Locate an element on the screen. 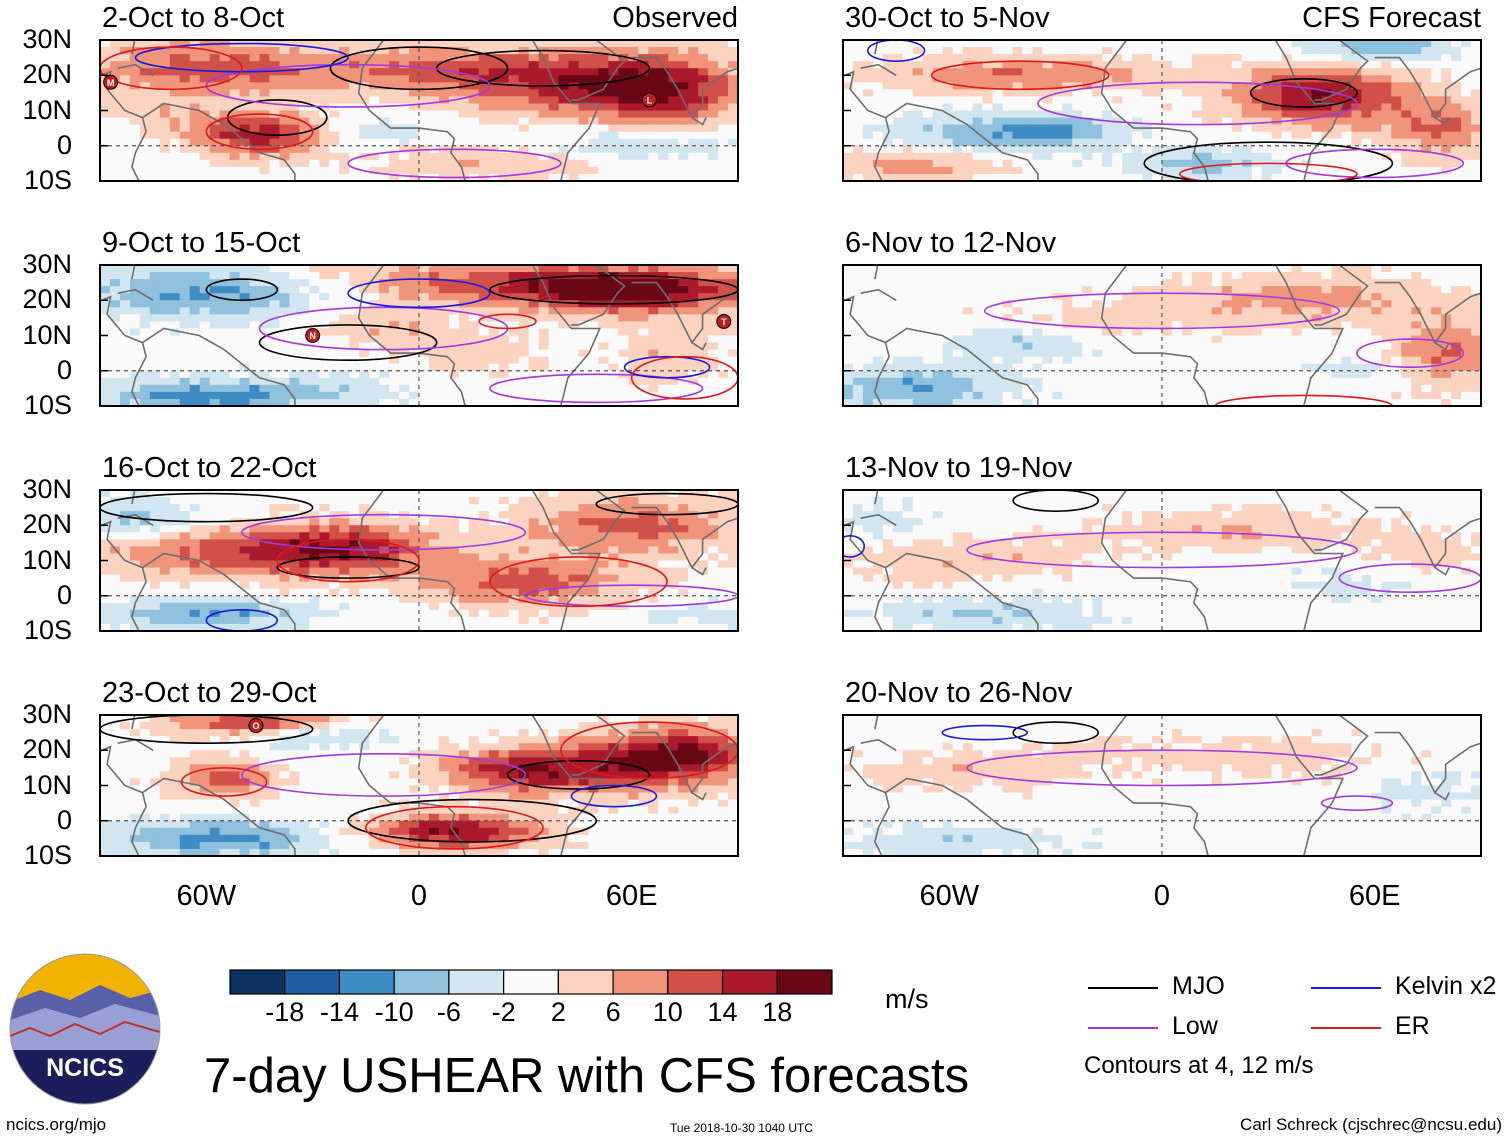 Image resolution: width=1510 pixels, height=1142 pixels. map-panel is located at coordinates (419, 335).